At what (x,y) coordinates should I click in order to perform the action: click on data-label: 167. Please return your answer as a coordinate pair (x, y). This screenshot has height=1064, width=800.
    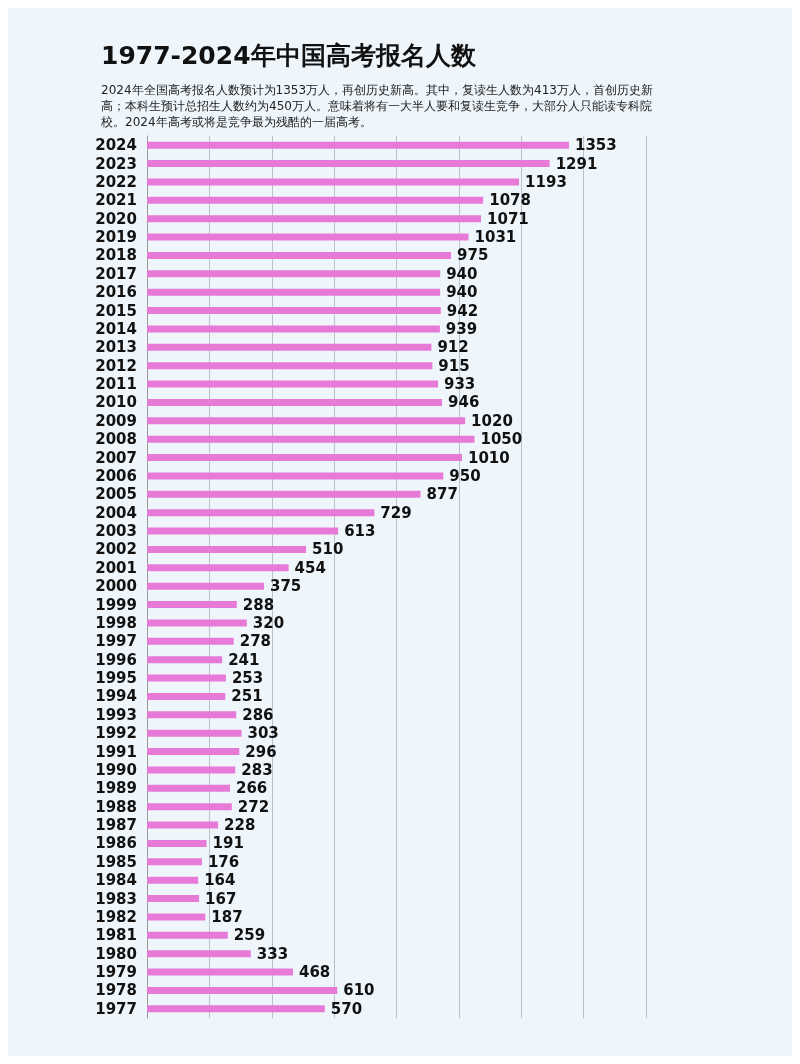
    Looking at the image, I should click on (221, 898).